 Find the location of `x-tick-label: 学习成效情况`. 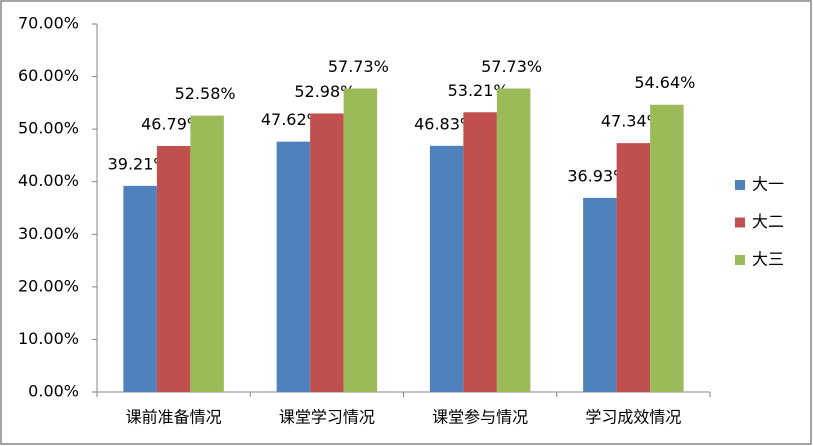

x-tick-label: 学习成效情况 is located at coordinates (633, 417).